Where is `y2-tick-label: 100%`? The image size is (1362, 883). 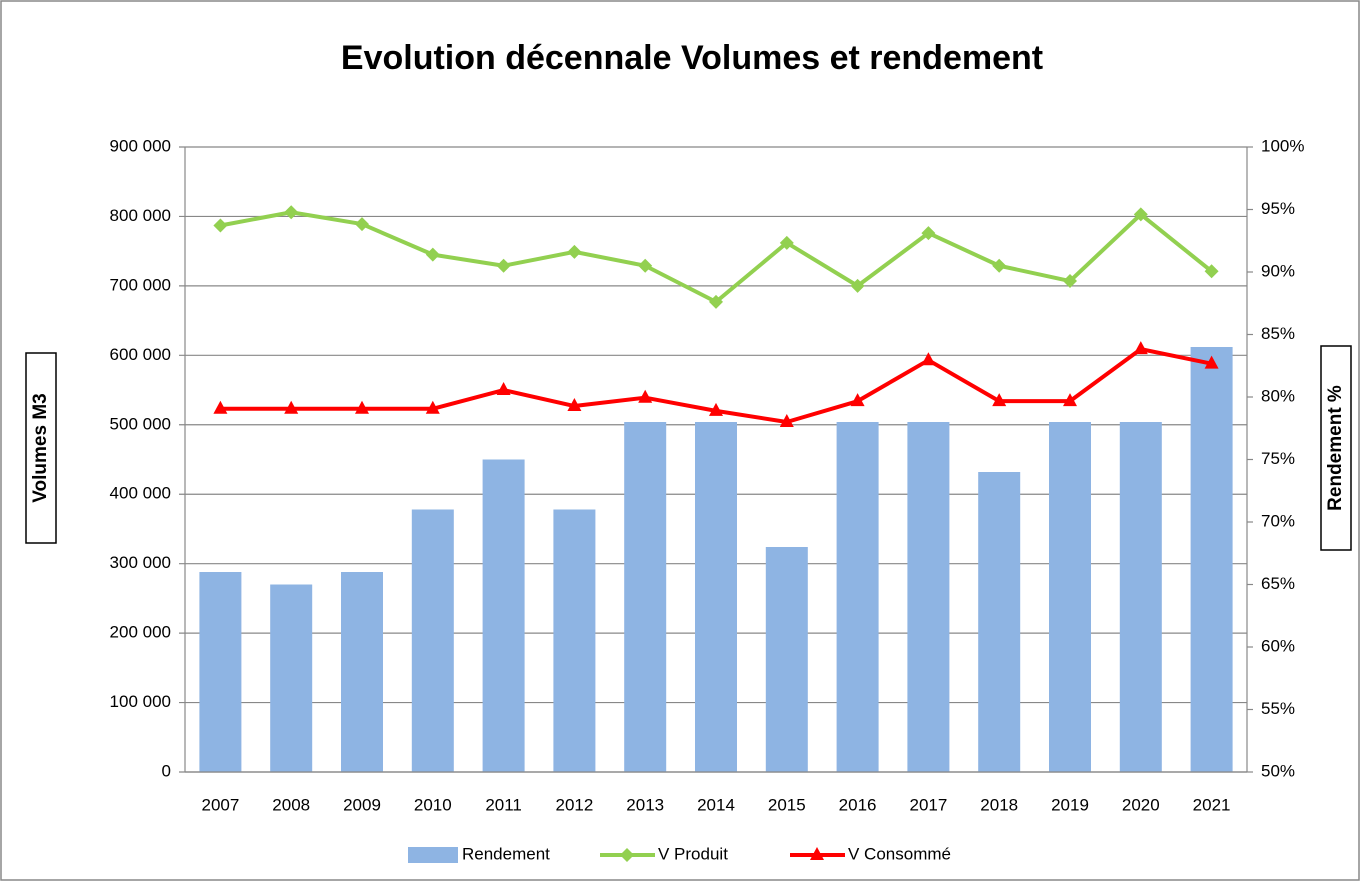 y2-tick-label: 100% is located at coordinates (1282, 145).